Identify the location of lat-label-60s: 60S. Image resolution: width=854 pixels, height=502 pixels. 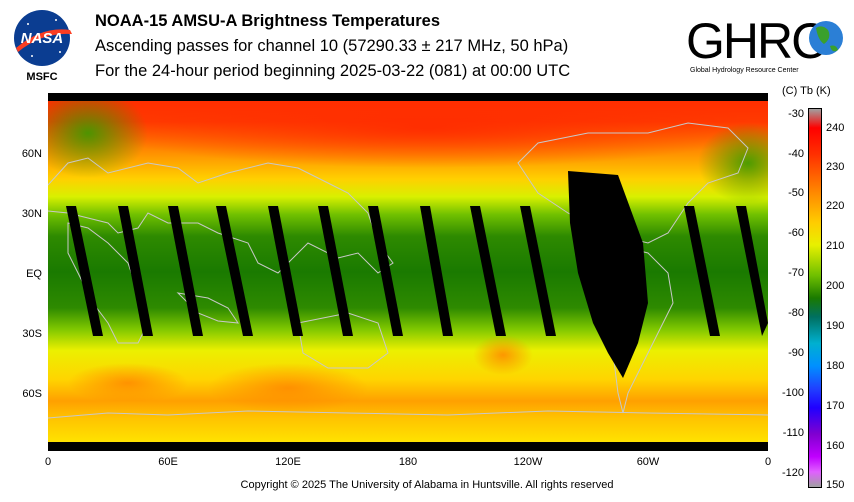
(32, 394).